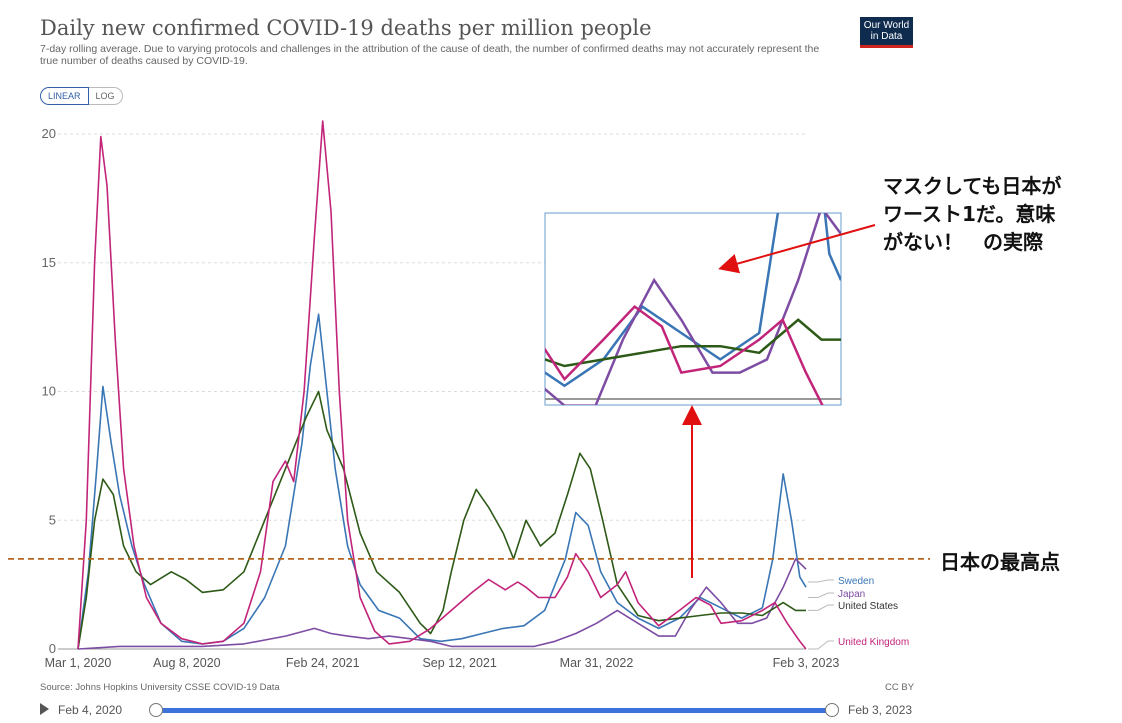 This screenshot has width=1122, height=723. What do you see at coordinates (1000, 562) in the screenshot?
I see `peak-line-label: 日本の最高点` at bounding box center [1000, 562].